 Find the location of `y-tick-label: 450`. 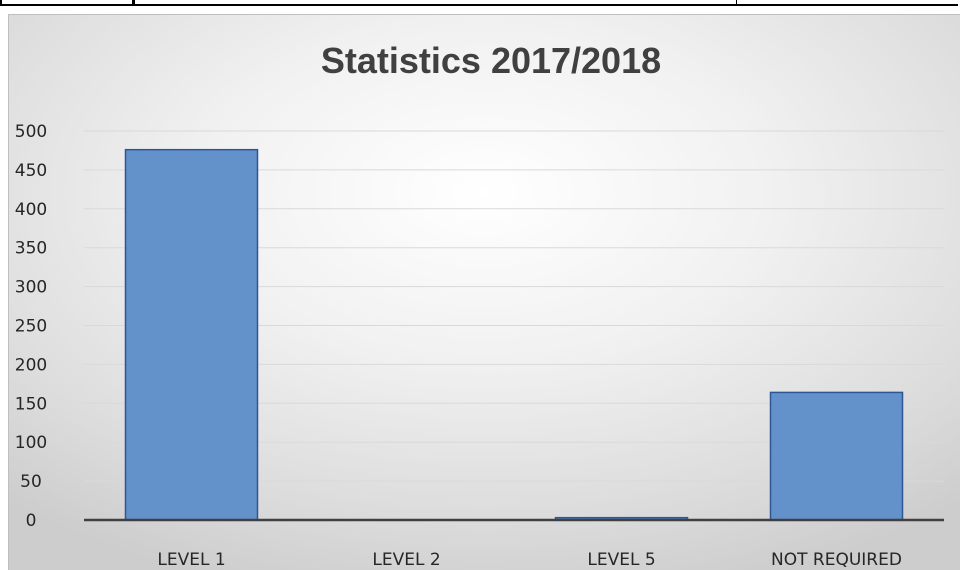

y-tick-label: 450 is located at coordinates (31, 171).